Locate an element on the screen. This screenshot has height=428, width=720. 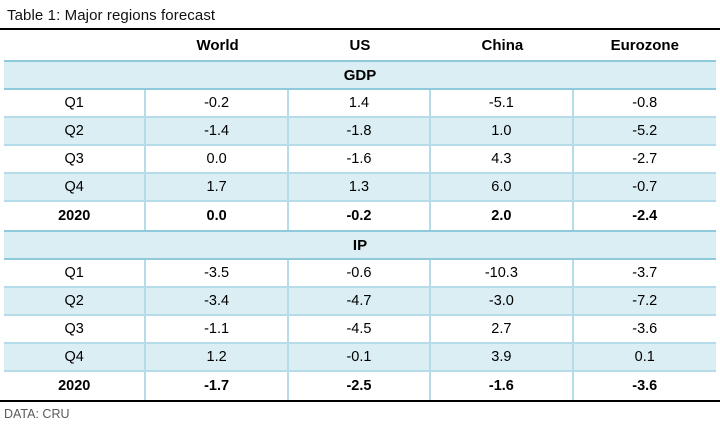
table-row: Q2 -1.4 -1.8 1.0 -5.2 is located at coordinates (360, 132).